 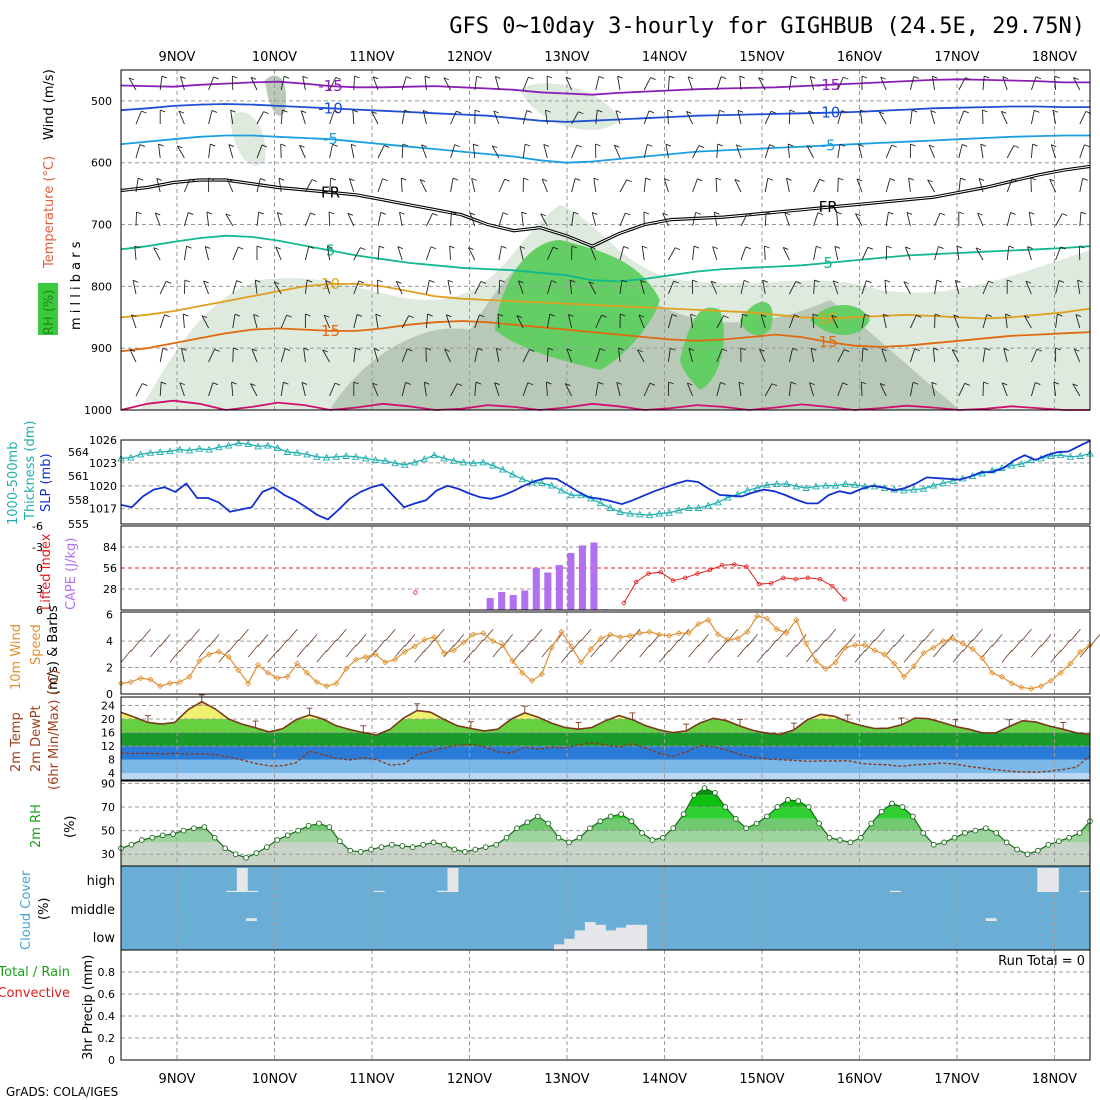 I want to click on top-date-label: 18NOV, so click(x=1054, y=57).